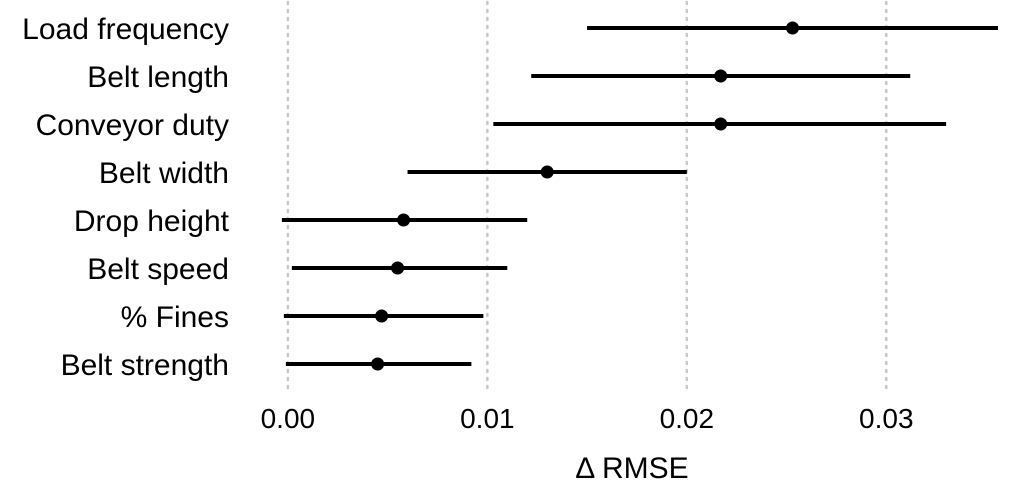 This screenshot has height=490, width=1017. Describe the element at coordinates (158, 77) in the screenshot. I see `row-label: Belt length` at that location.